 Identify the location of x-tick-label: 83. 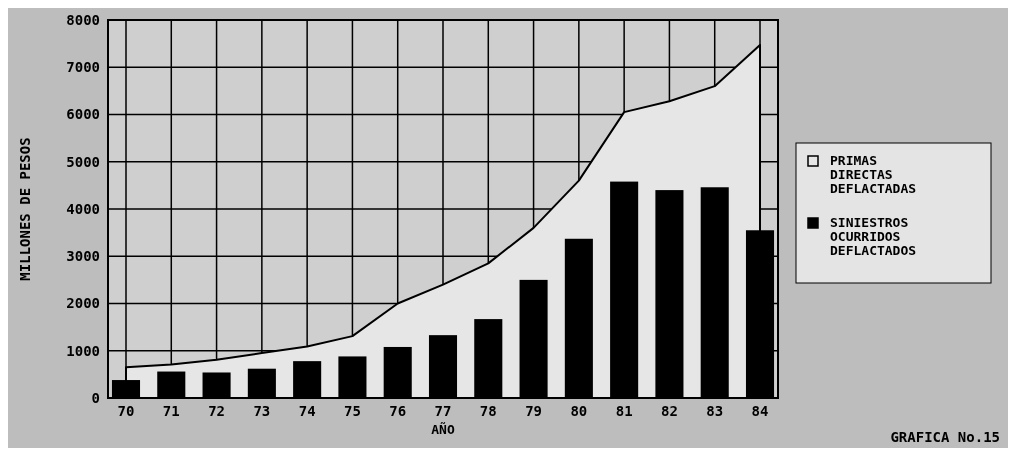
(715, 411).